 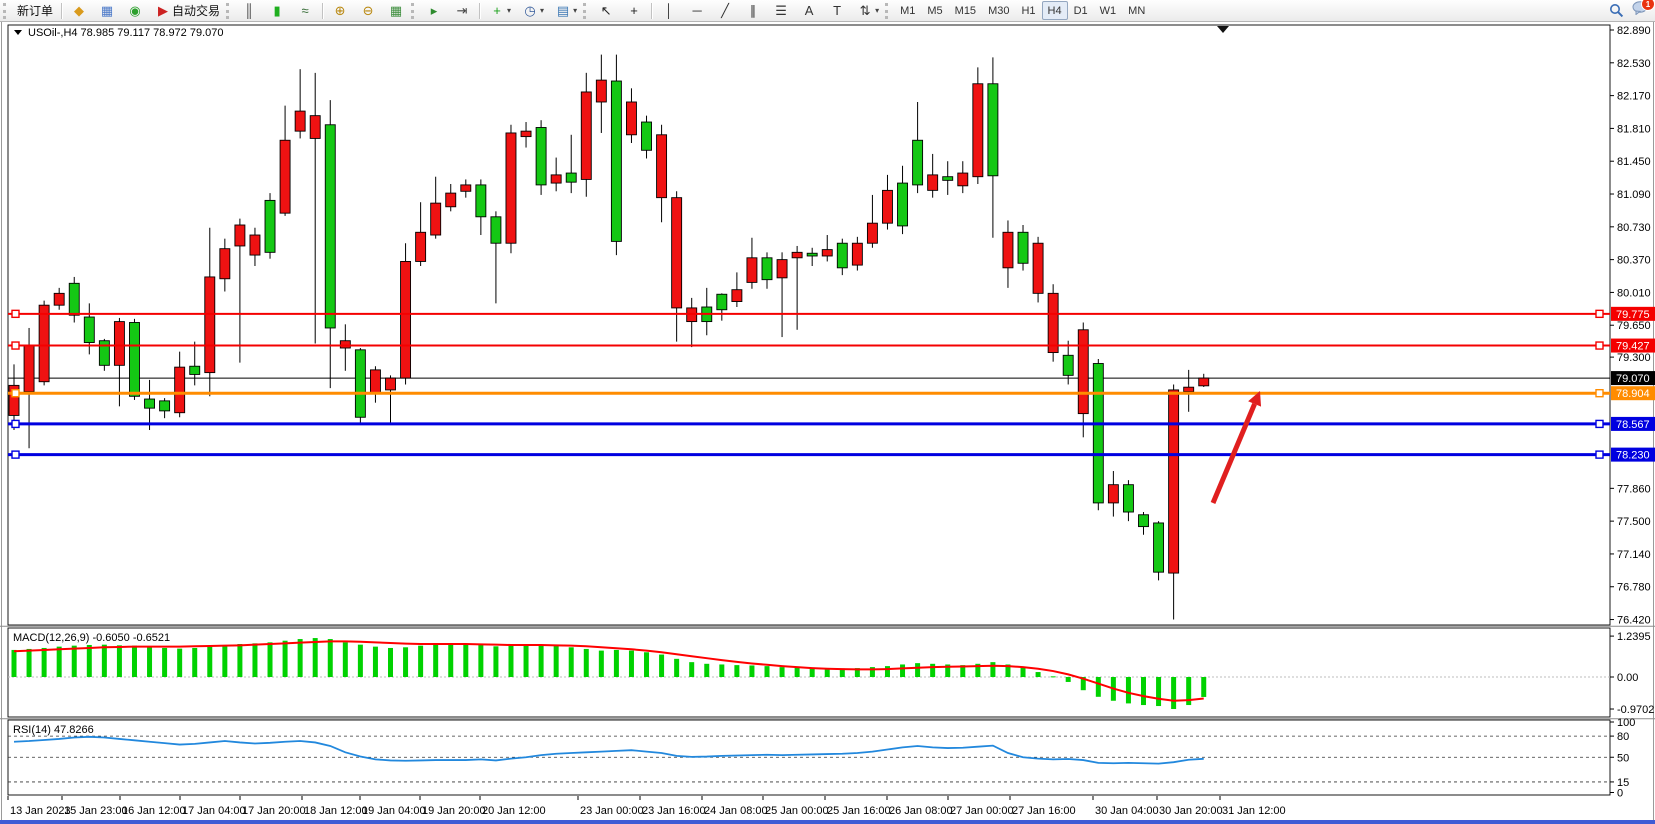 I want to click on timeframe-button-h1: H1, so click(x=1028, y=10).